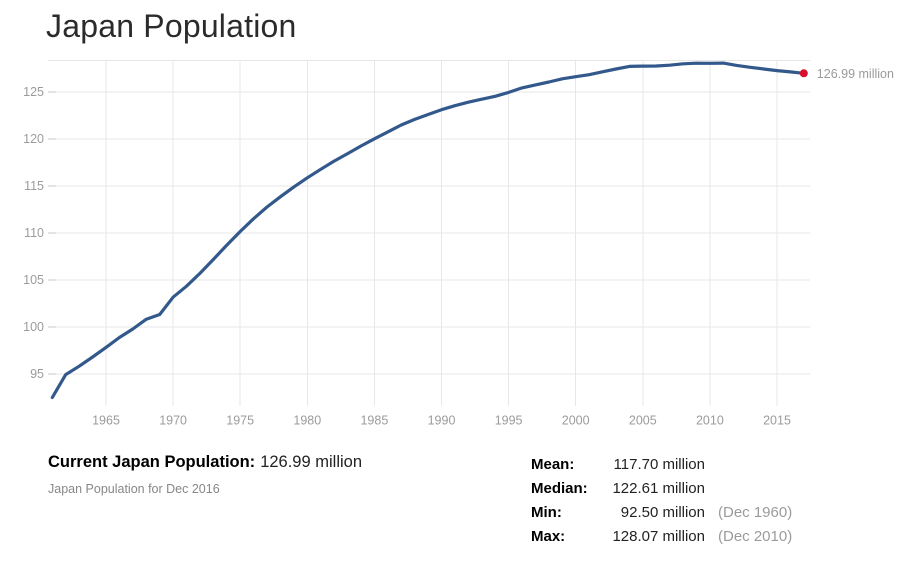  Describe the element at coordinates (171, 26) in the screenshot. I see `page-title: Japan Population` at that location.